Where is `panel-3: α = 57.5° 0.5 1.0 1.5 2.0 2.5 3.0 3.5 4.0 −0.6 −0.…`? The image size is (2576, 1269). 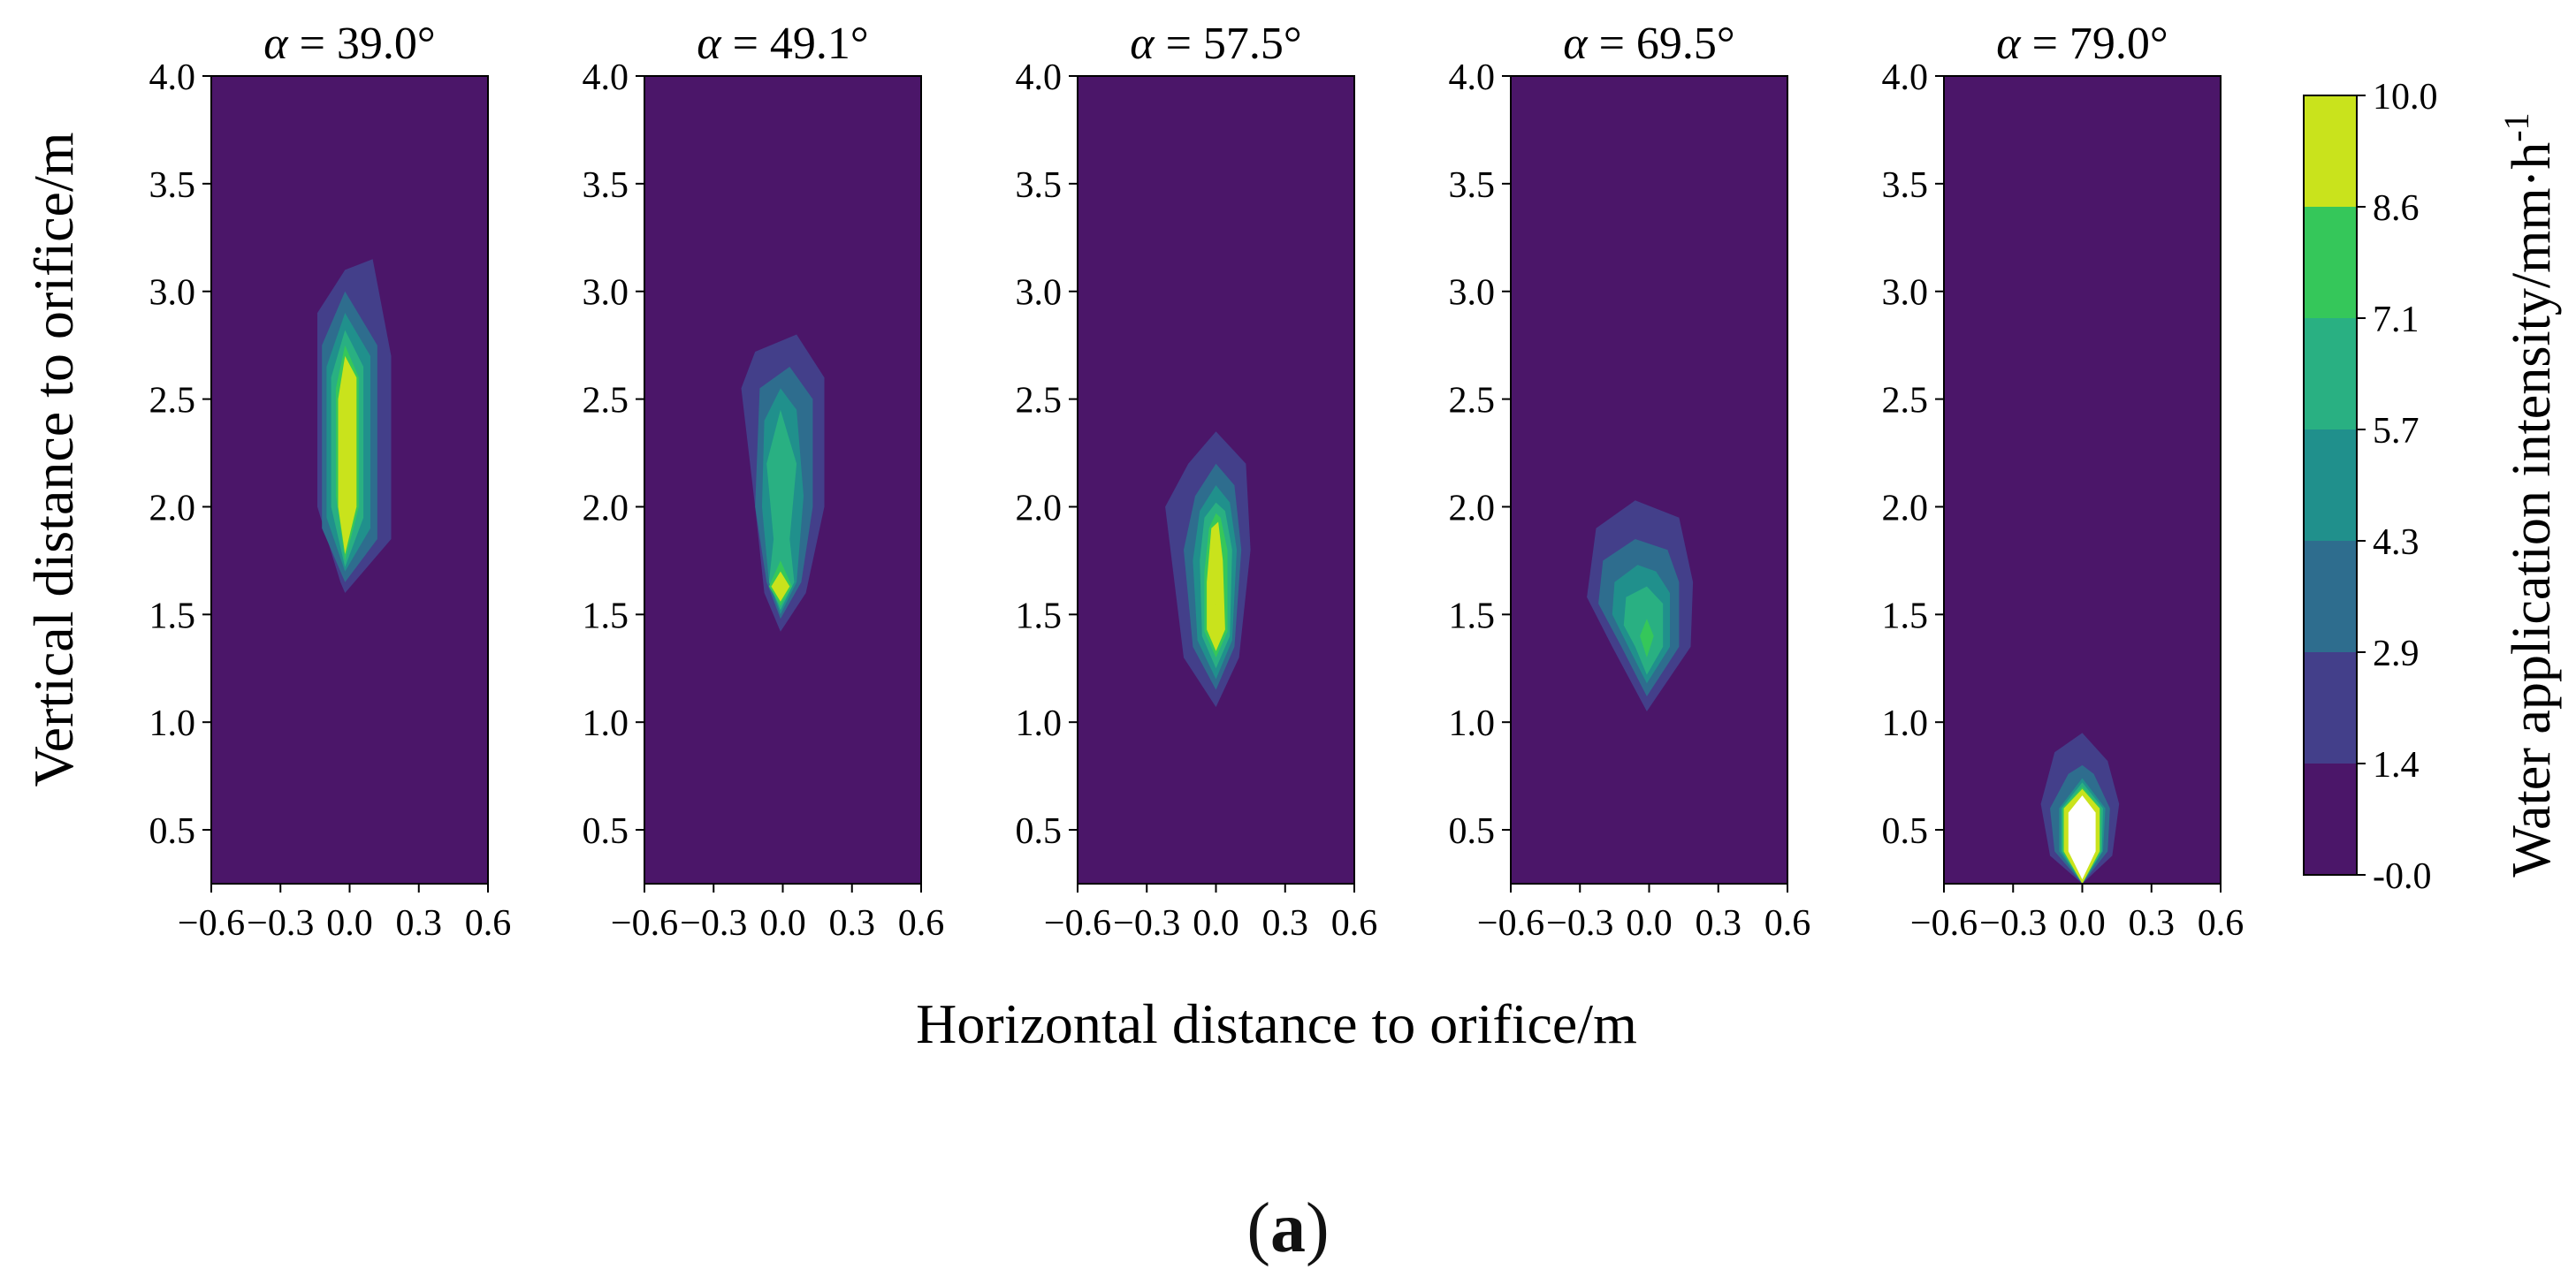 panel-3: α = 57.5° 0.5 1.0 1.5 2.0 2.5 3.0 3.5 4.0 −0.6 −0.… is located at coordinates (1197, 481).